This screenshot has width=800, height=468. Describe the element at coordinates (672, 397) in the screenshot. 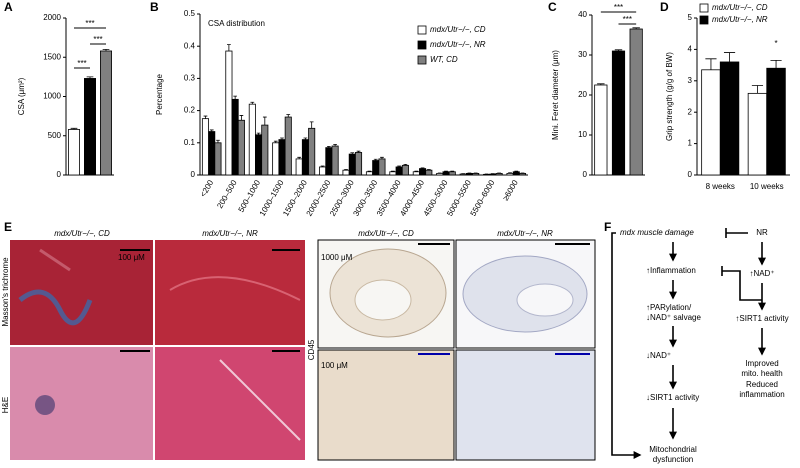

I see `node: ↓SIRT1 activity` at that location.